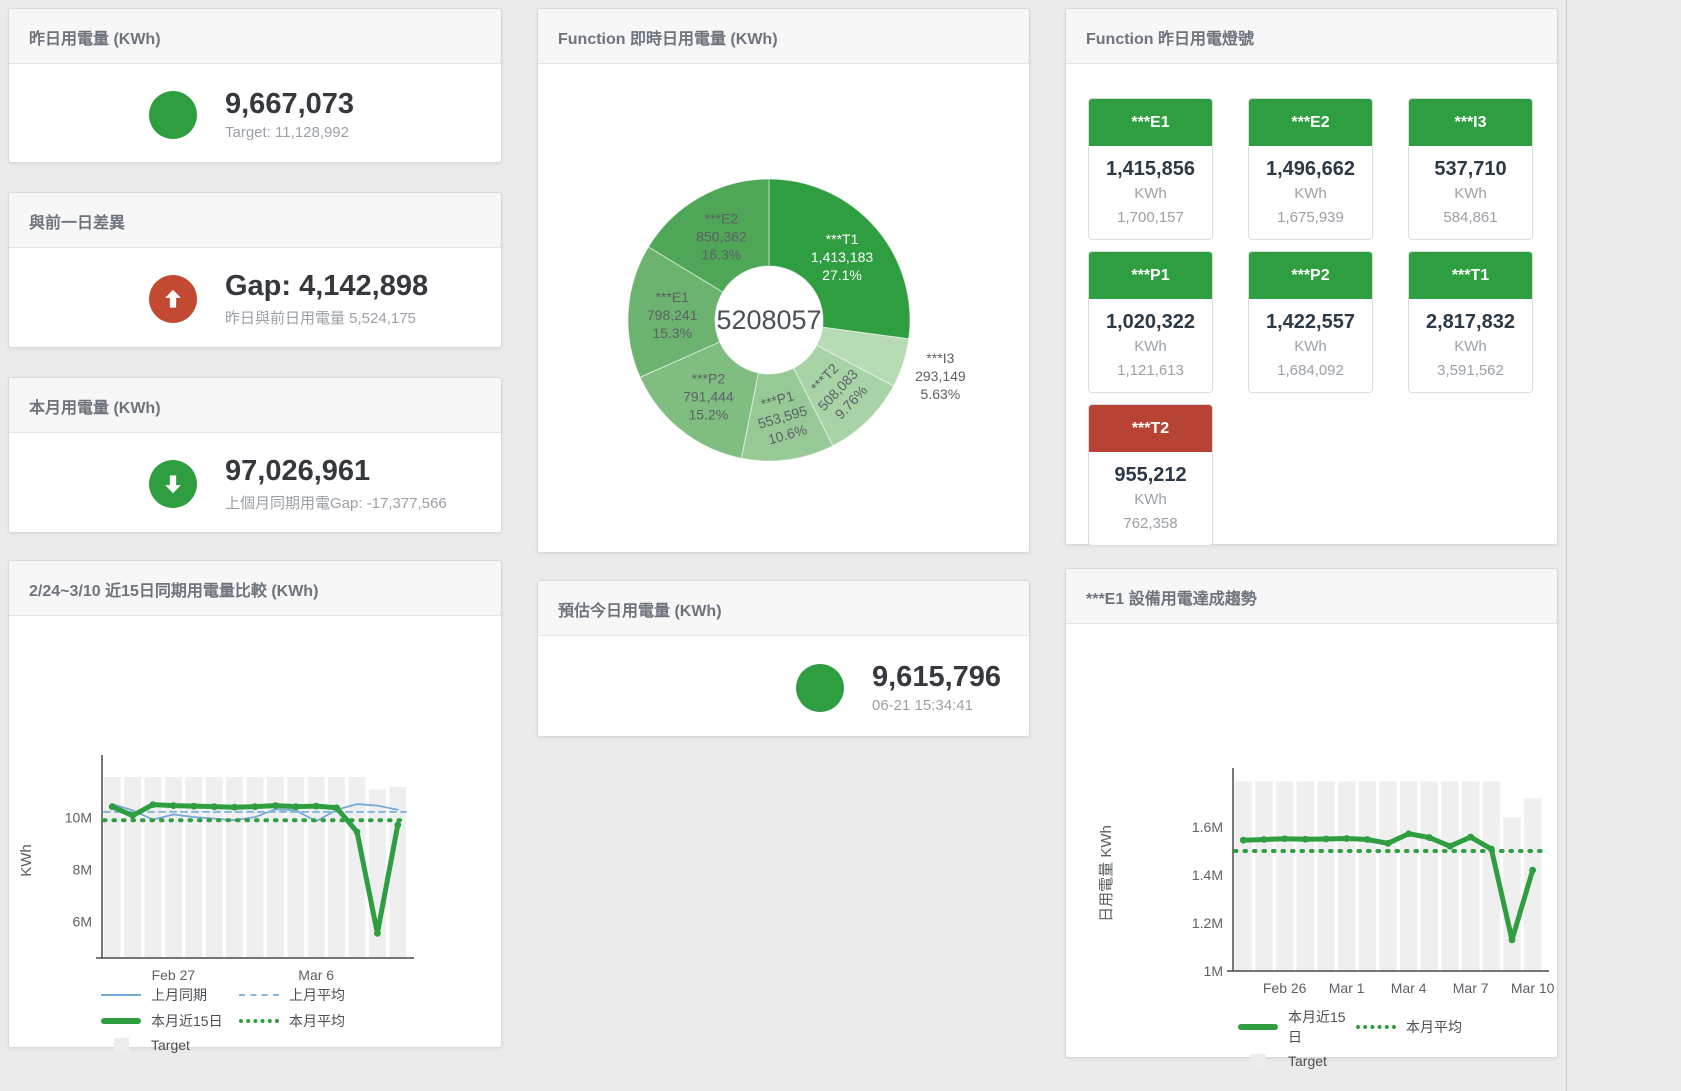  I want to click on legend-item: 上月同期, so click(170, 995).